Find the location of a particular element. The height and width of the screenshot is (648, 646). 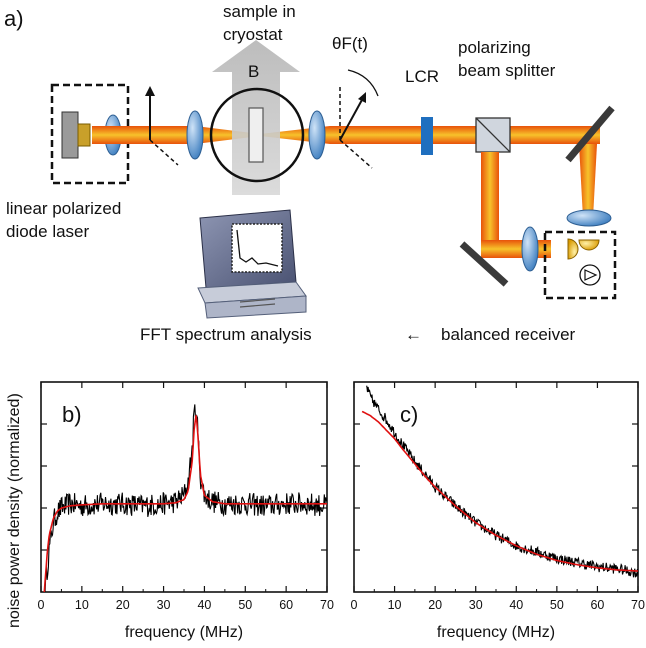

fft-label: FFT spectrum analysis is located at coordinates (226, 334).